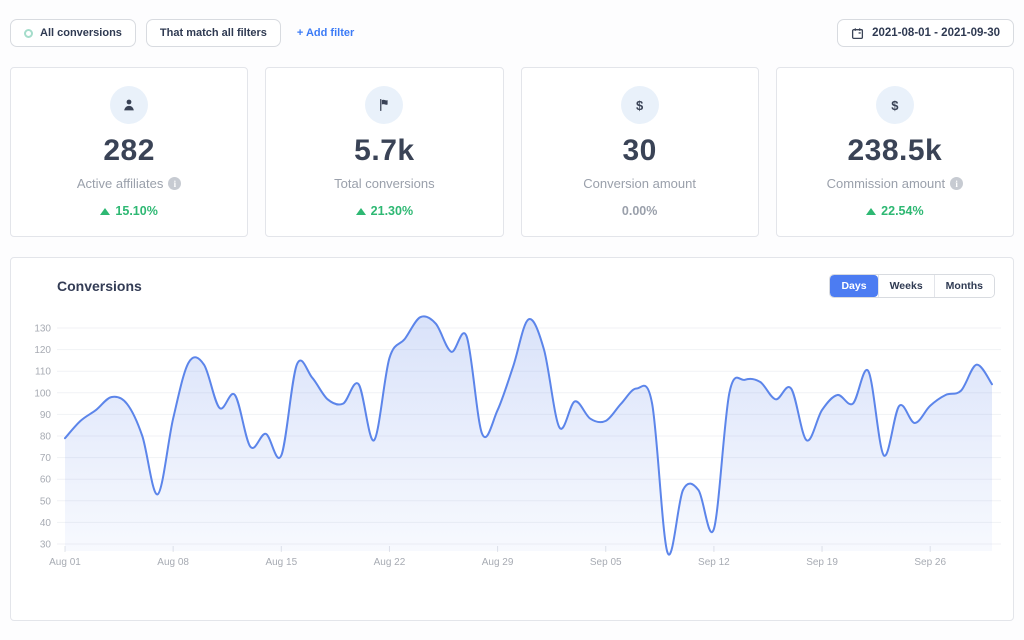 The height and width of the screenshot is (640, 1024). I want to click on user-icon, so click(129, 105).